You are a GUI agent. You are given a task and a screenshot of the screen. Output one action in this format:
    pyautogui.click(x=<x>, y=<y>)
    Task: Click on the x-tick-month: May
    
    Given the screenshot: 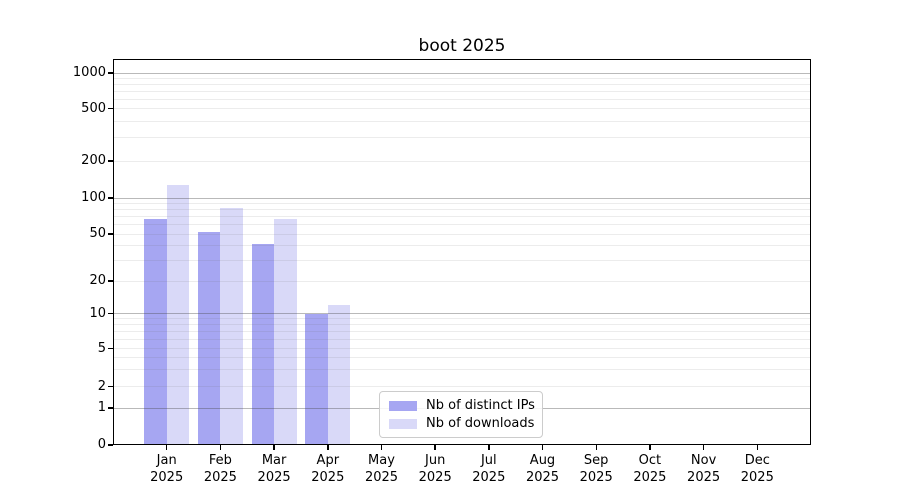 What is the action you would take?
    pyautogui.click(x=381, y=460)
    